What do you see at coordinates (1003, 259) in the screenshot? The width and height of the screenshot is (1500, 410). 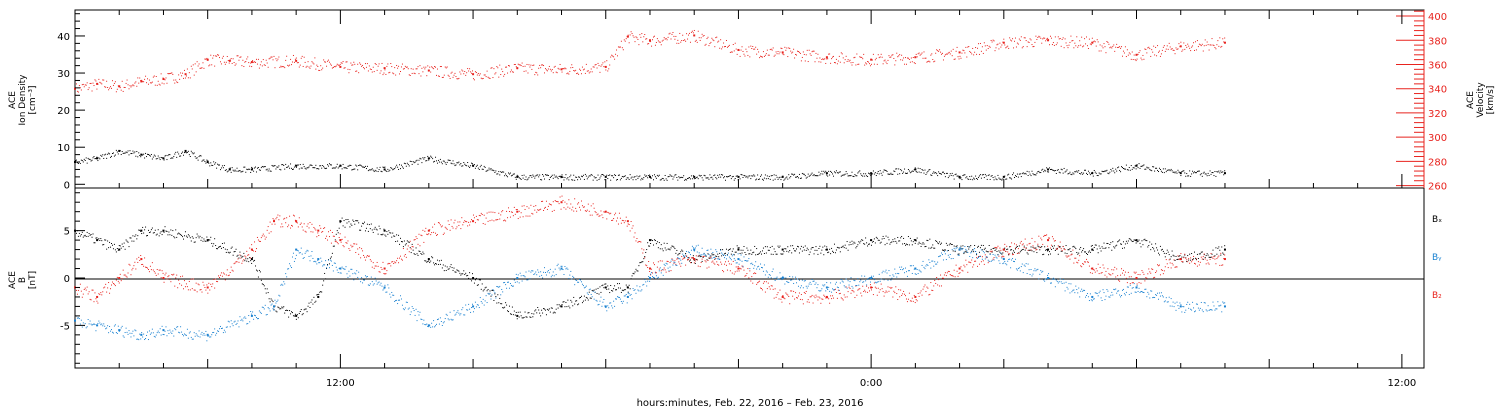 I see `by-point` at bounding box center [1003, 259].